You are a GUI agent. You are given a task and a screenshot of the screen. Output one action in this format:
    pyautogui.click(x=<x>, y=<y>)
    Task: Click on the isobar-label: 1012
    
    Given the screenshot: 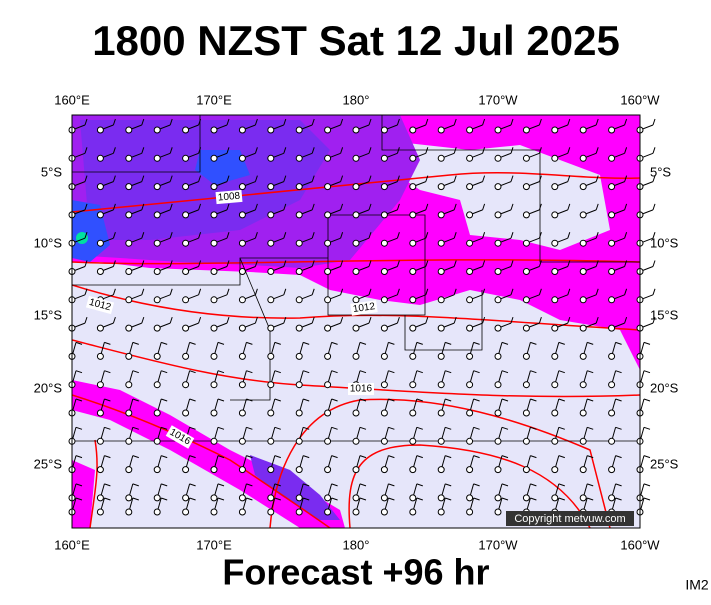 What is the action you would take?
    pyautogui.click(x=100, y=305)
    